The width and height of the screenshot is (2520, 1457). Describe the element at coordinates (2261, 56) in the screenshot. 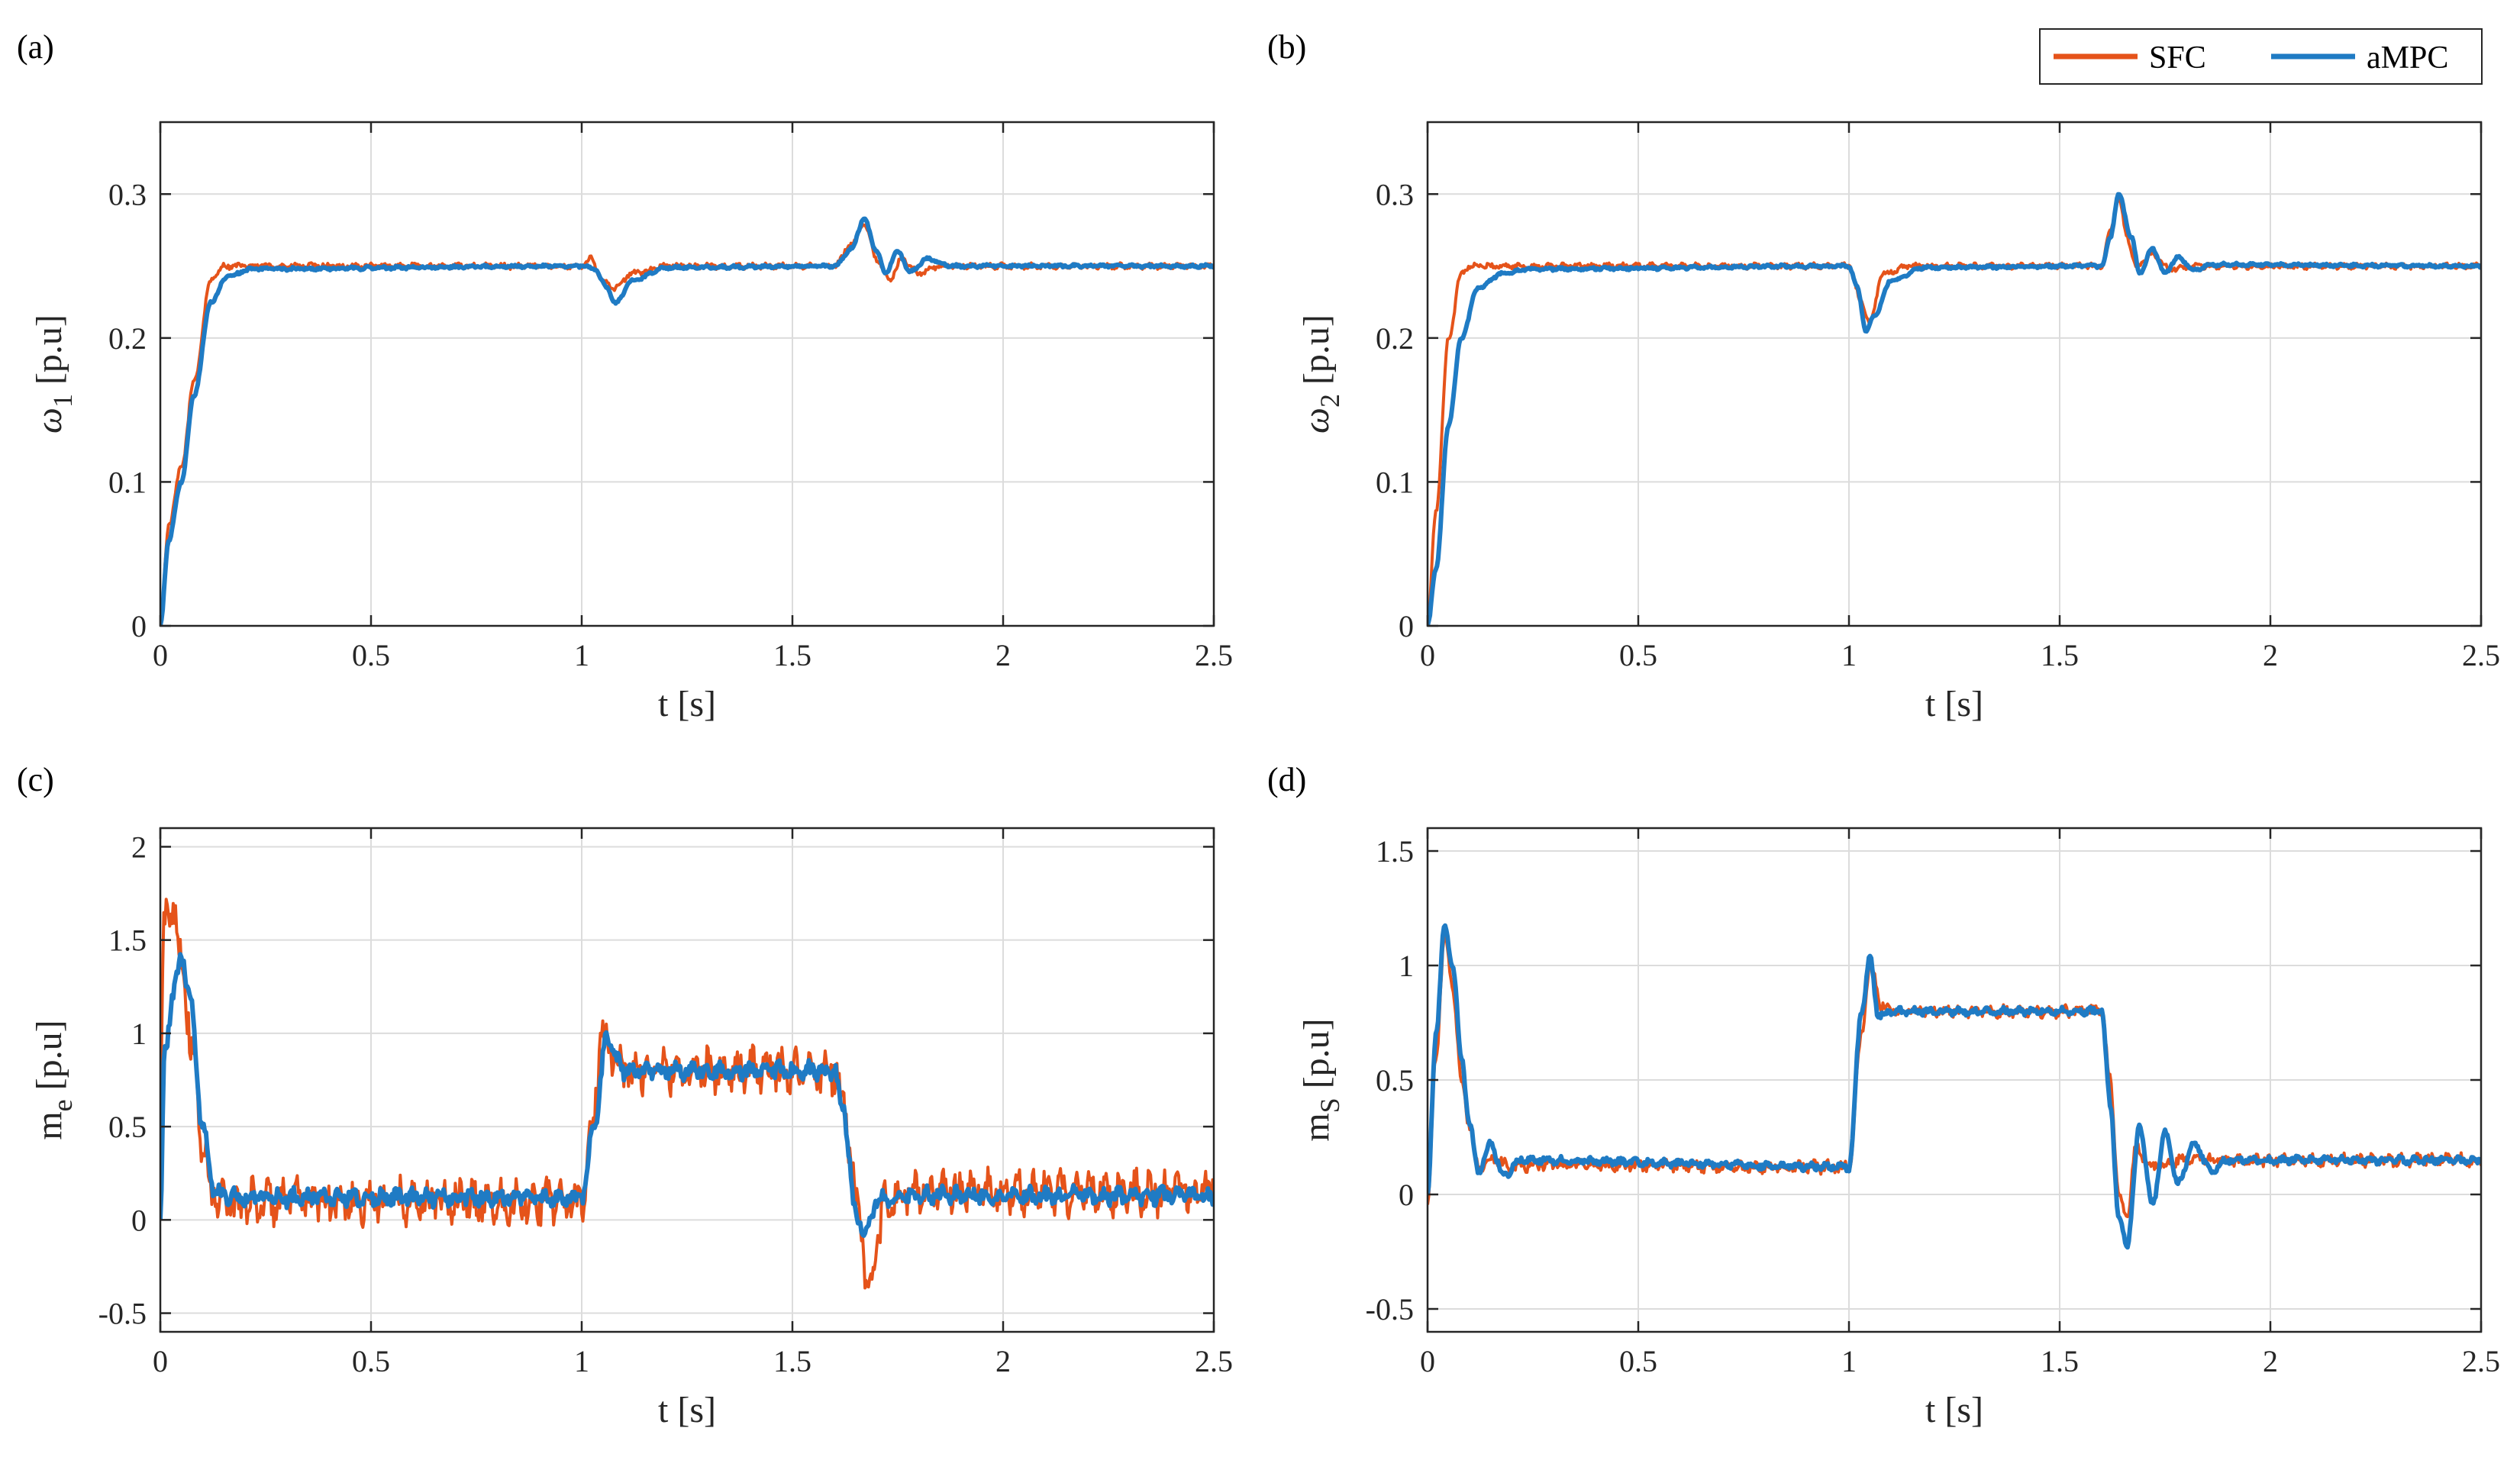

I see `legend: SFC aMPC` at that location.